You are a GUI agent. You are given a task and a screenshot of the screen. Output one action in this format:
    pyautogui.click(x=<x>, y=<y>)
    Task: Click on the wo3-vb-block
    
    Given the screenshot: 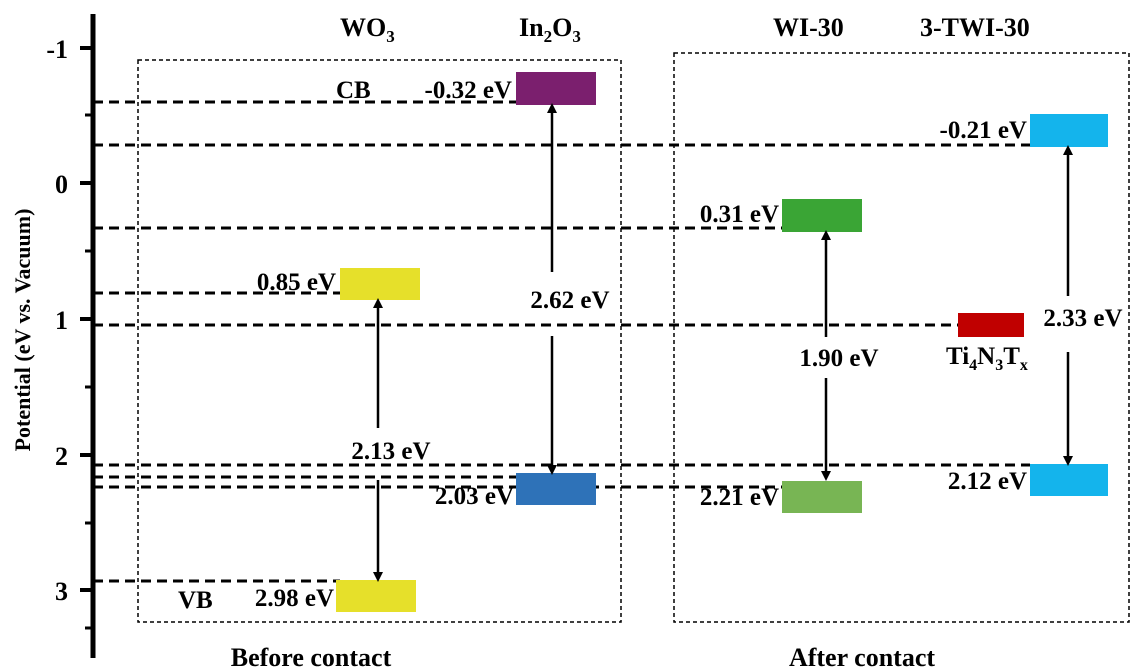 What is the action you would take?
    pyautogui.click(x=376, y=596)
    